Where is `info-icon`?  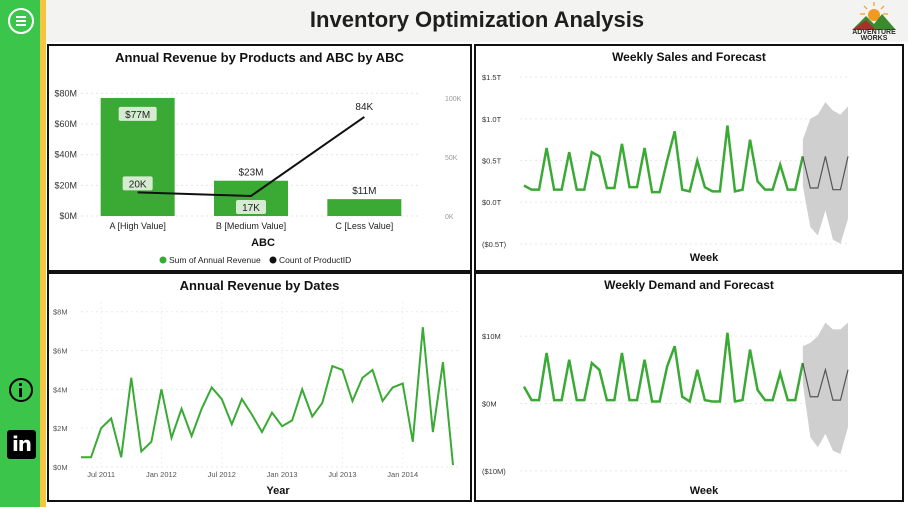
info-icon is located at coordinates (21, 390).